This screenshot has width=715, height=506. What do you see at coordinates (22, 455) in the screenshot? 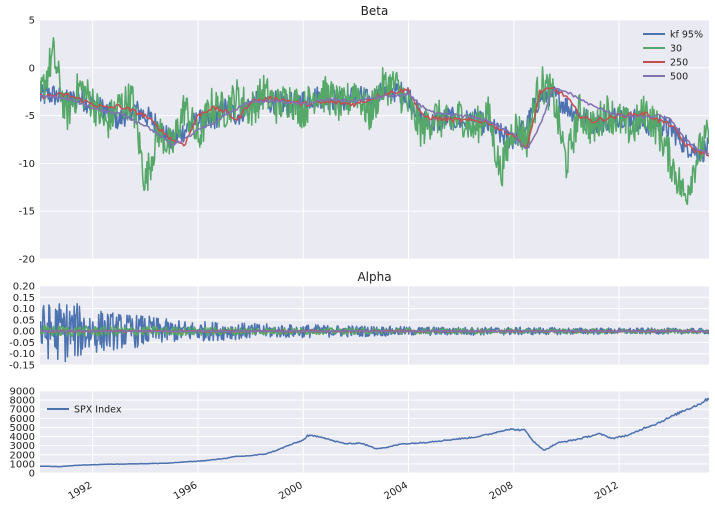
I see `y-tick-label: 2000` at bounding box center [22, 455].